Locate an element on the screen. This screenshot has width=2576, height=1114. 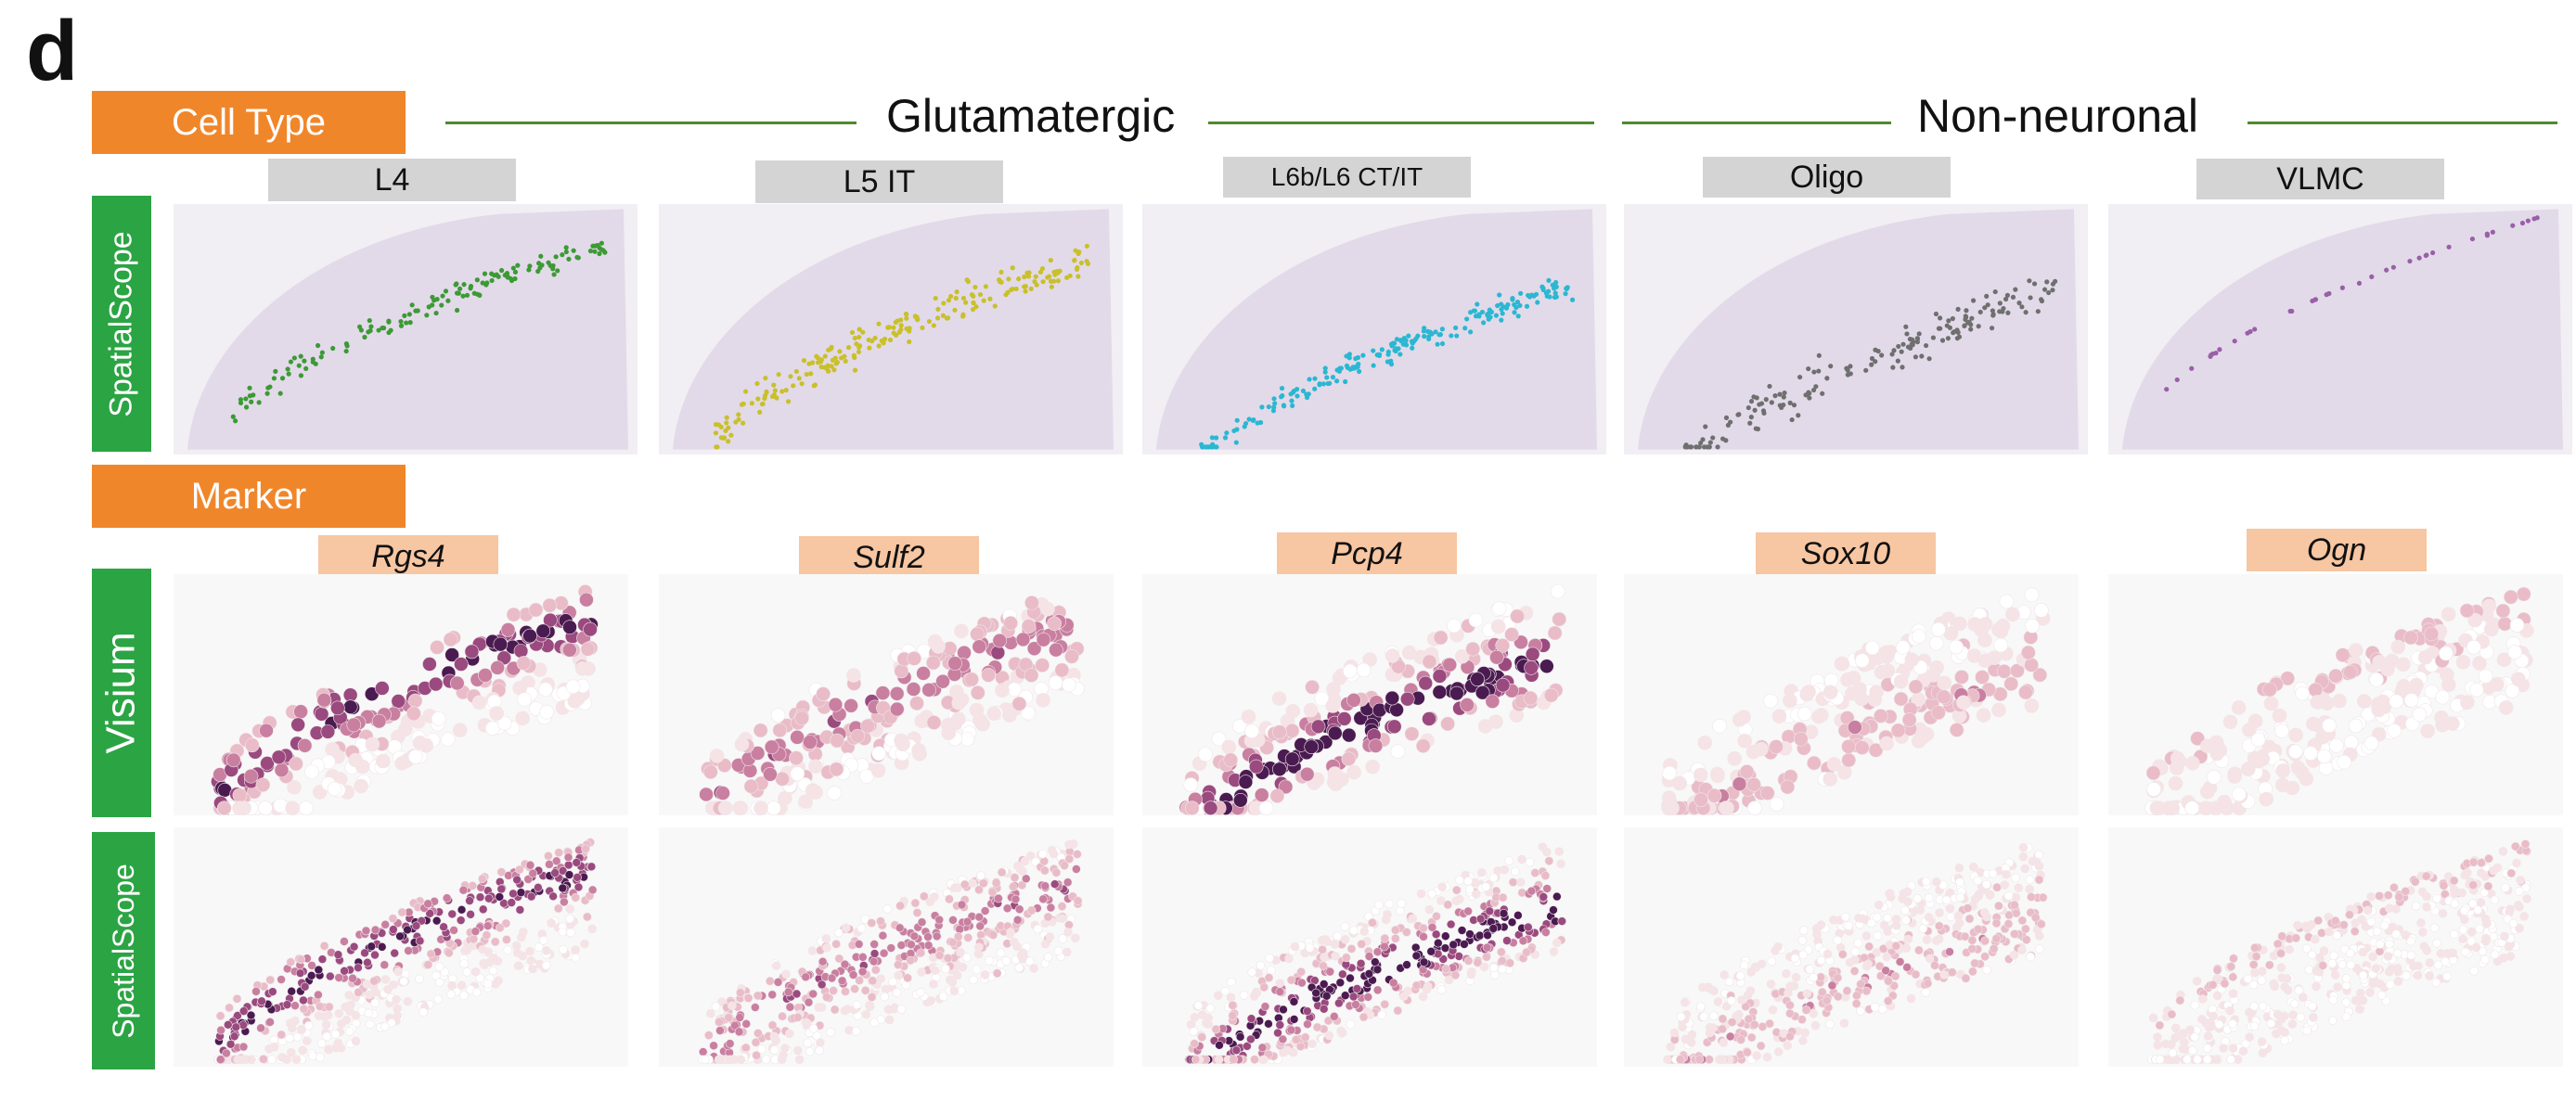
tissue-section is located at coordinates (1377, 330).